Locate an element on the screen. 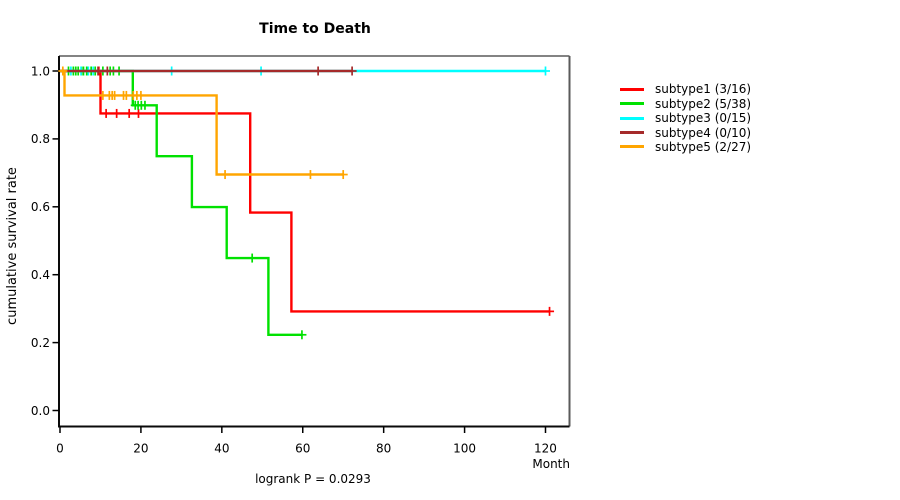 The height and width of the screenshot is (500, 900). censor-marks-subtype5 is located at coordinates (203, 123).